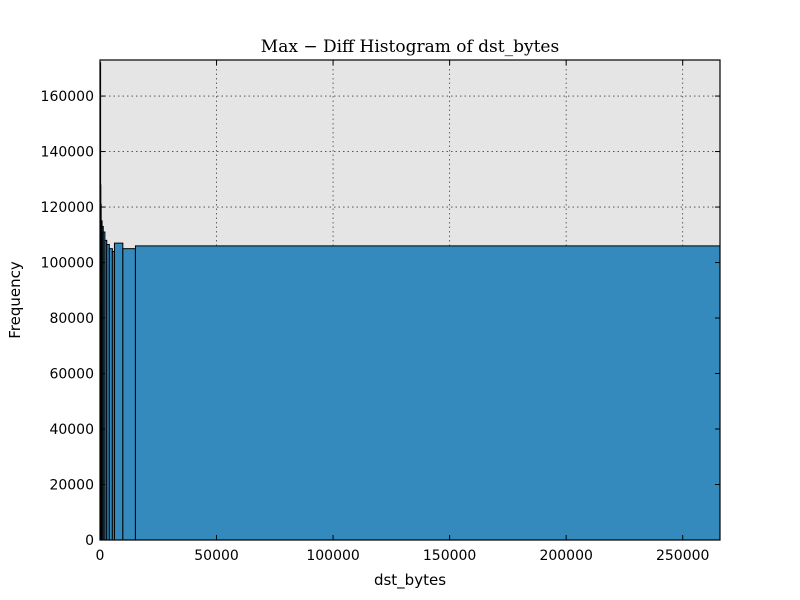 Image resolution: width=800 pixels, height=600 pixels. What do you see at coordinates (71, 430) in the screenshot?
I see `y-tick-label: 40000` at bounding box center [71, 430].